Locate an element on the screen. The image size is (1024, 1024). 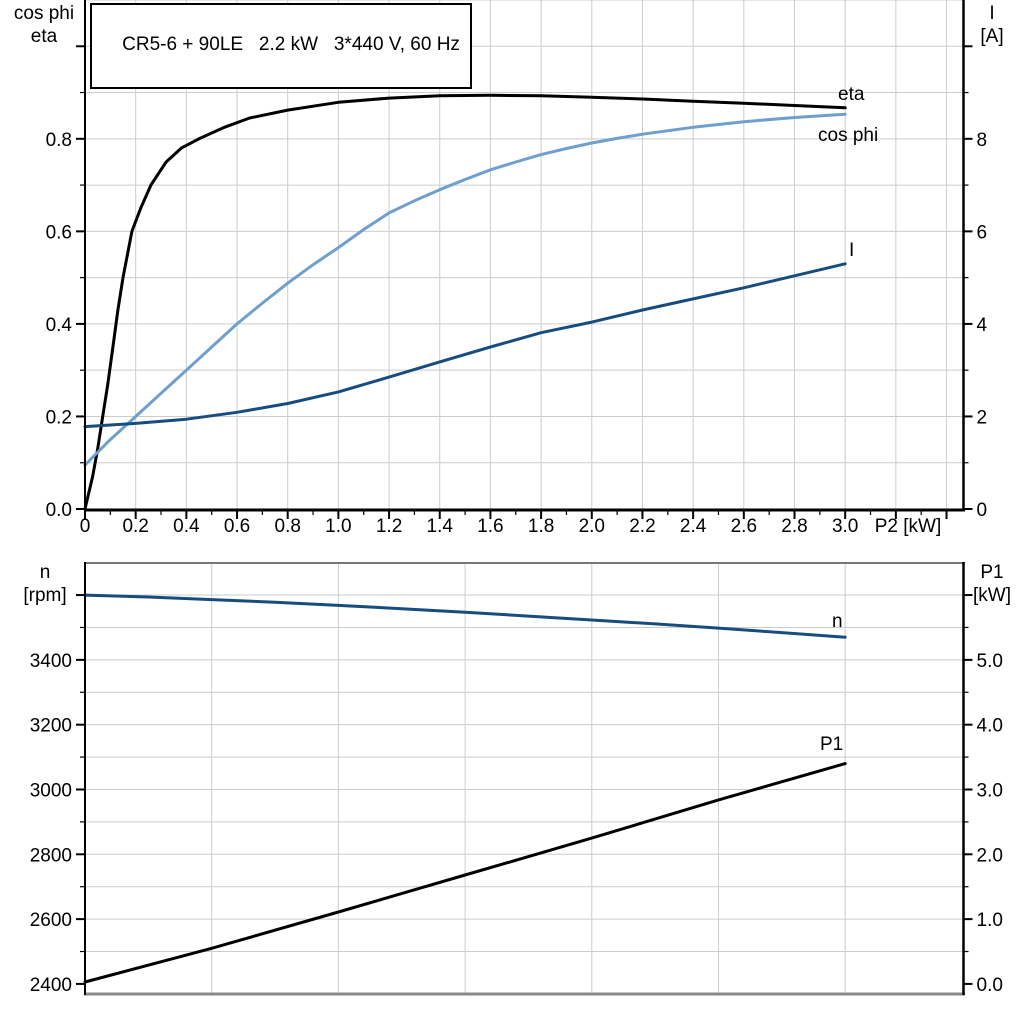
series-label-I: I is located at coordinates (851, 250).